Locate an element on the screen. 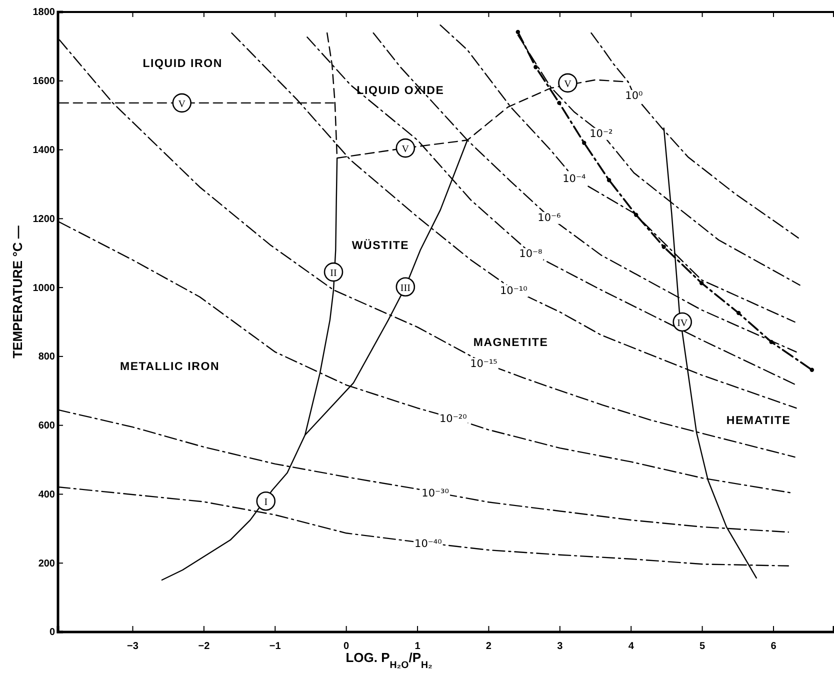  x-axis-title: LOG. P$_{H₂O}$/P$_{H₂}$ is located at coordinates (389, 660).